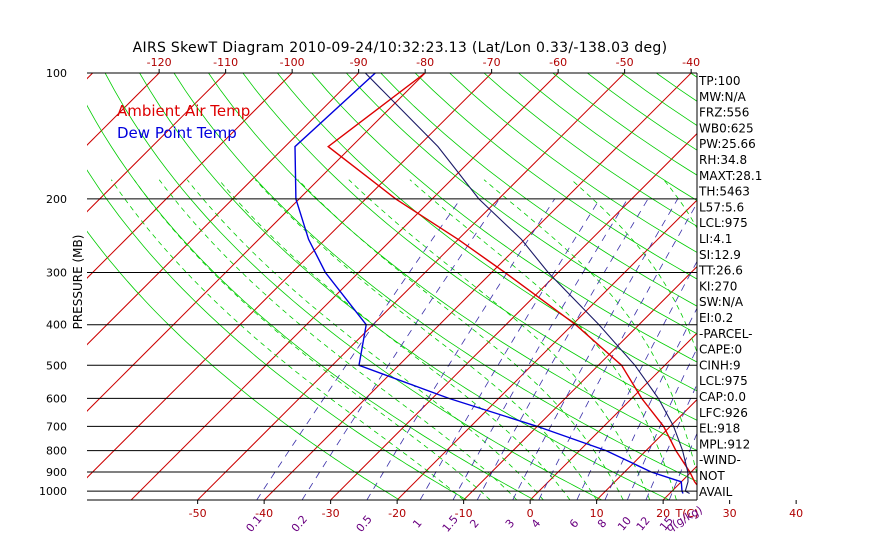  What do you see at coordinates (723, 413) in the screenshot?
I see `index-label: LFC:926` at bounding box center [723, 413].